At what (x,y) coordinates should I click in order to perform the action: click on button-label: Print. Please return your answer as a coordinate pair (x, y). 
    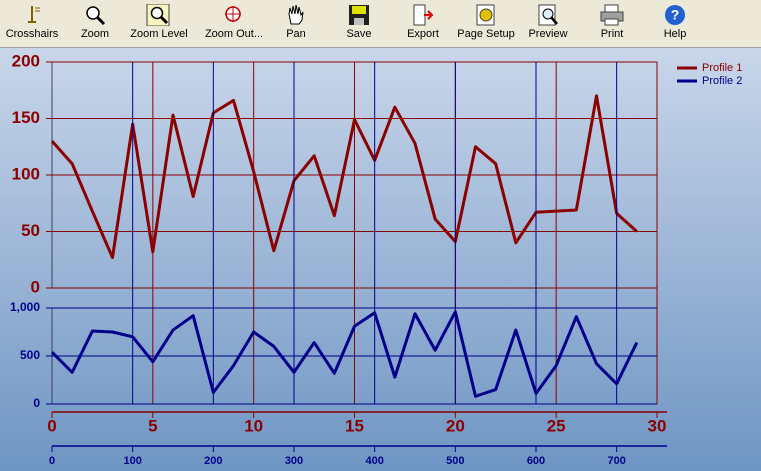
    Looking at the image, I should click on (612, 34).